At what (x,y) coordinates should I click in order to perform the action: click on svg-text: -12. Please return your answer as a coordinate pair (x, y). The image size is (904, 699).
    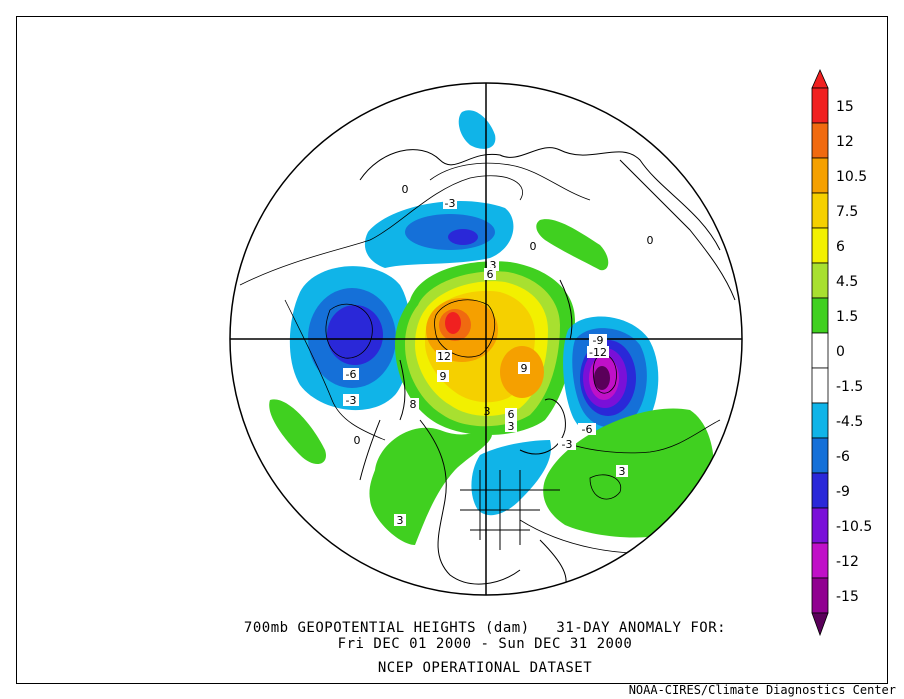
    Looking at the image, I should click on (598, 352).